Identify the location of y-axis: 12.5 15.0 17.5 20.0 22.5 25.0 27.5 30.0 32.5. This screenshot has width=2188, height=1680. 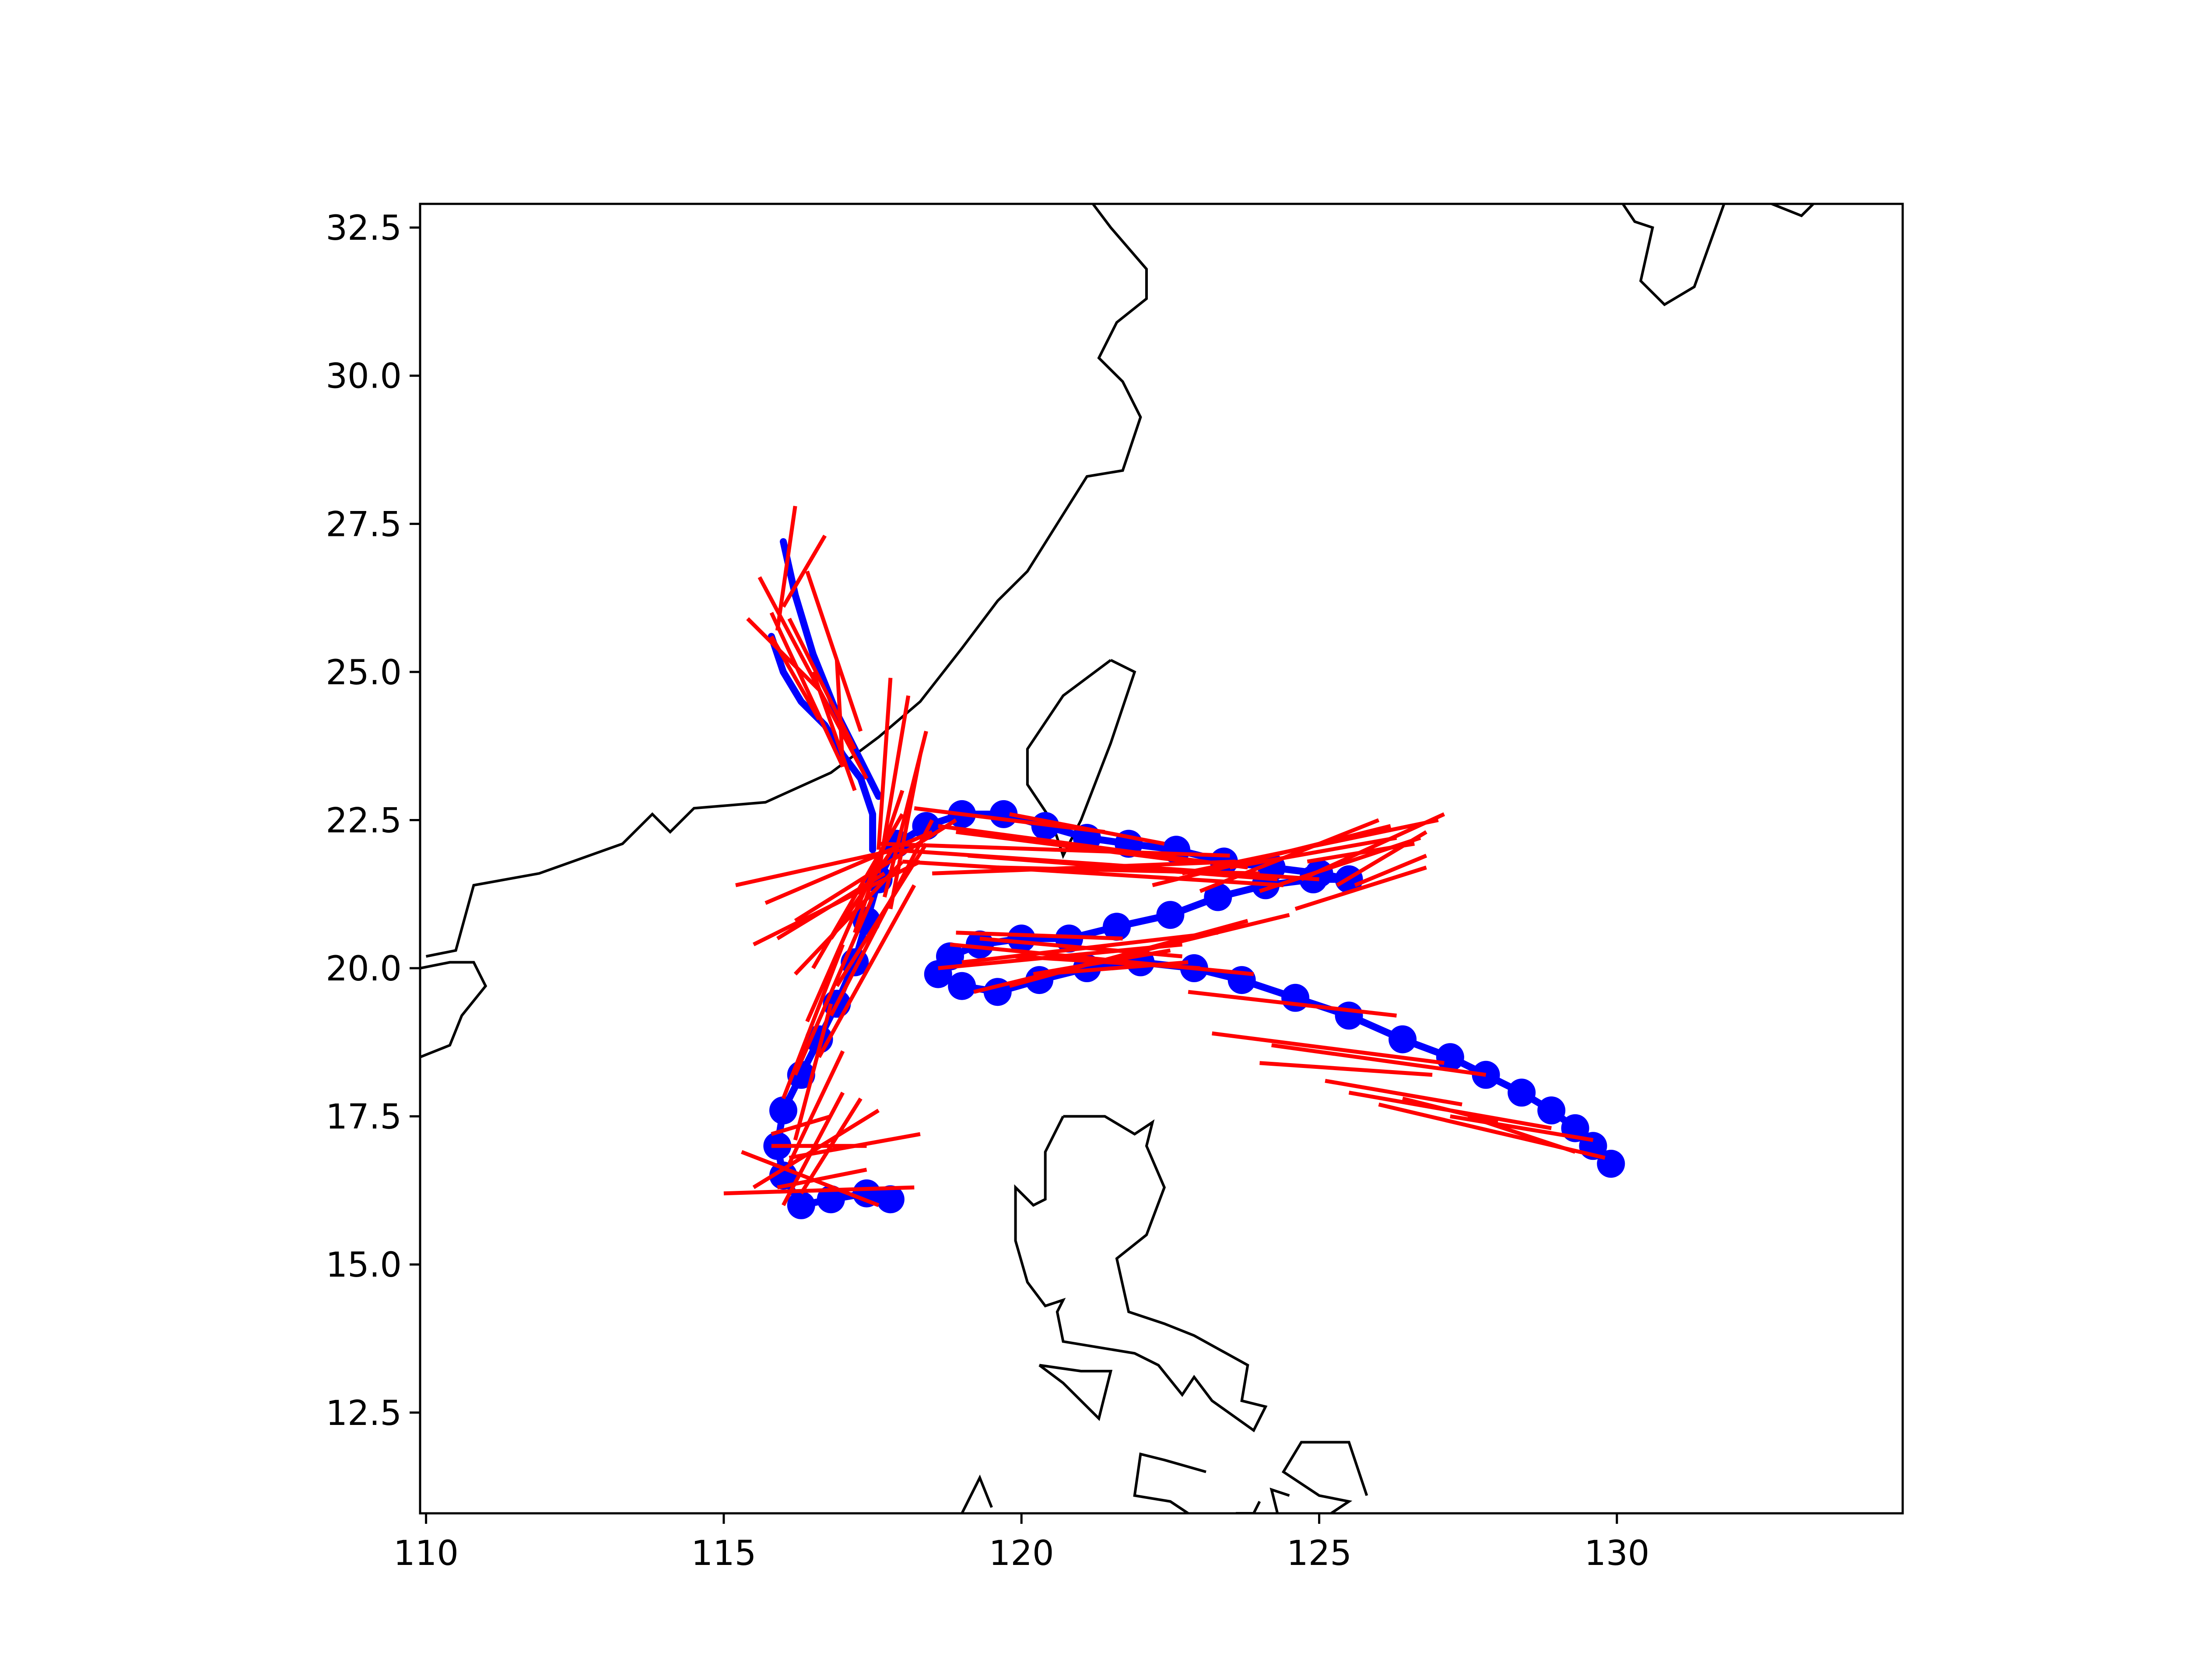
(373, 821).